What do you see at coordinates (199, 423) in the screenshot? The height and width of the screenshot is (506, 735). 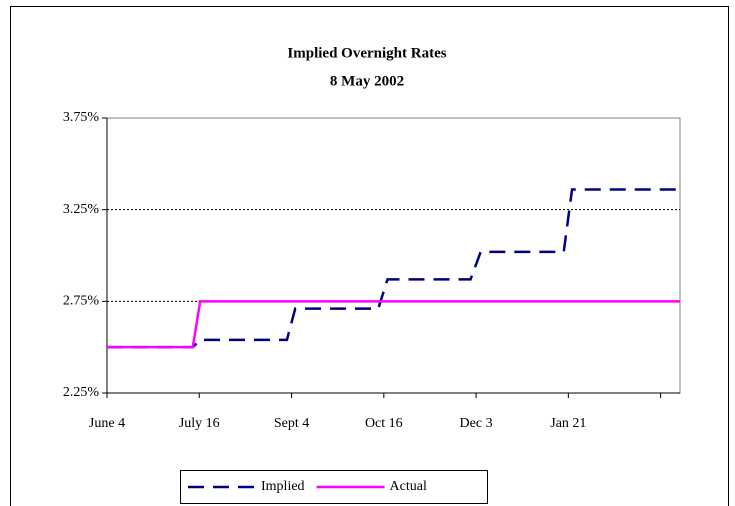 I see `x-tick-label: July 16` at bounding box center [199, 423].